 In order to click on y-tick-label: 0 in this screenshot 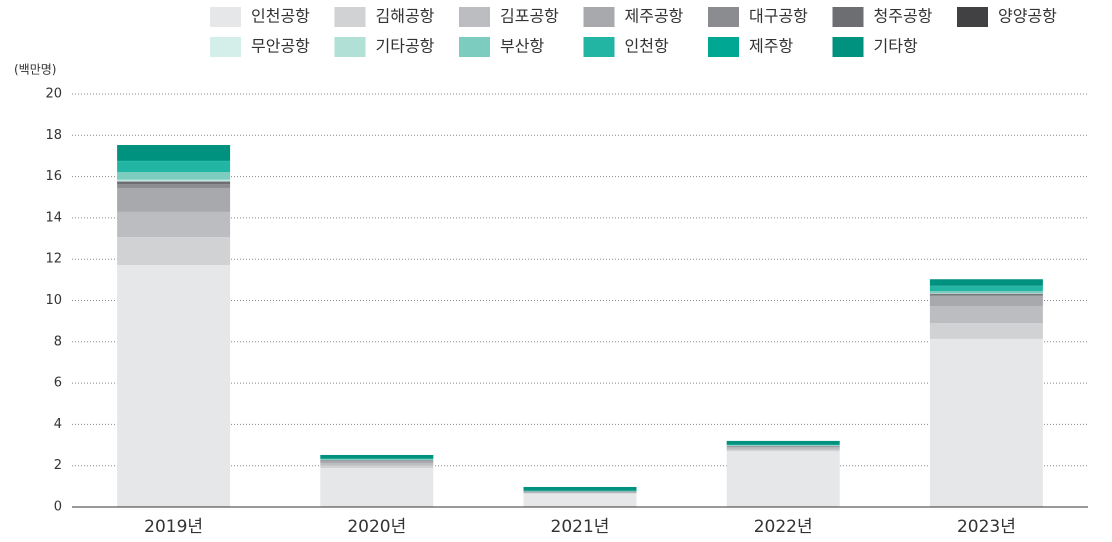, I will do `click(58, 507)`.